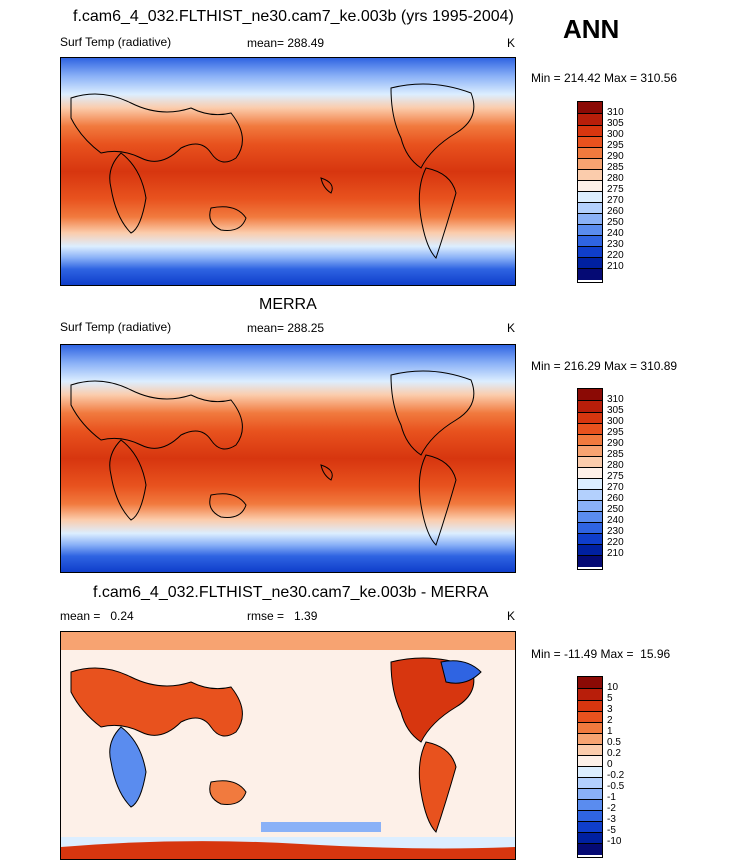  What do you see at coordinates (282, 616) in the screenshot?
I see `panel-3-rmse-label: rmse = 1.39` at bounding box center [282, 616].